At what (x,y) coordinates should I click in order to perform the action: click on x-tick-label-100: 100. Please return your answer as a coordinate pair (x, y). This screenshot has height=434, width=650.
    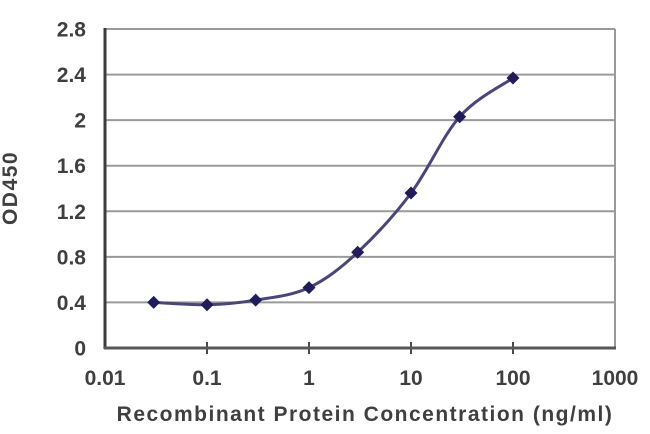
    Looking at the image, I should click on (512, 378).